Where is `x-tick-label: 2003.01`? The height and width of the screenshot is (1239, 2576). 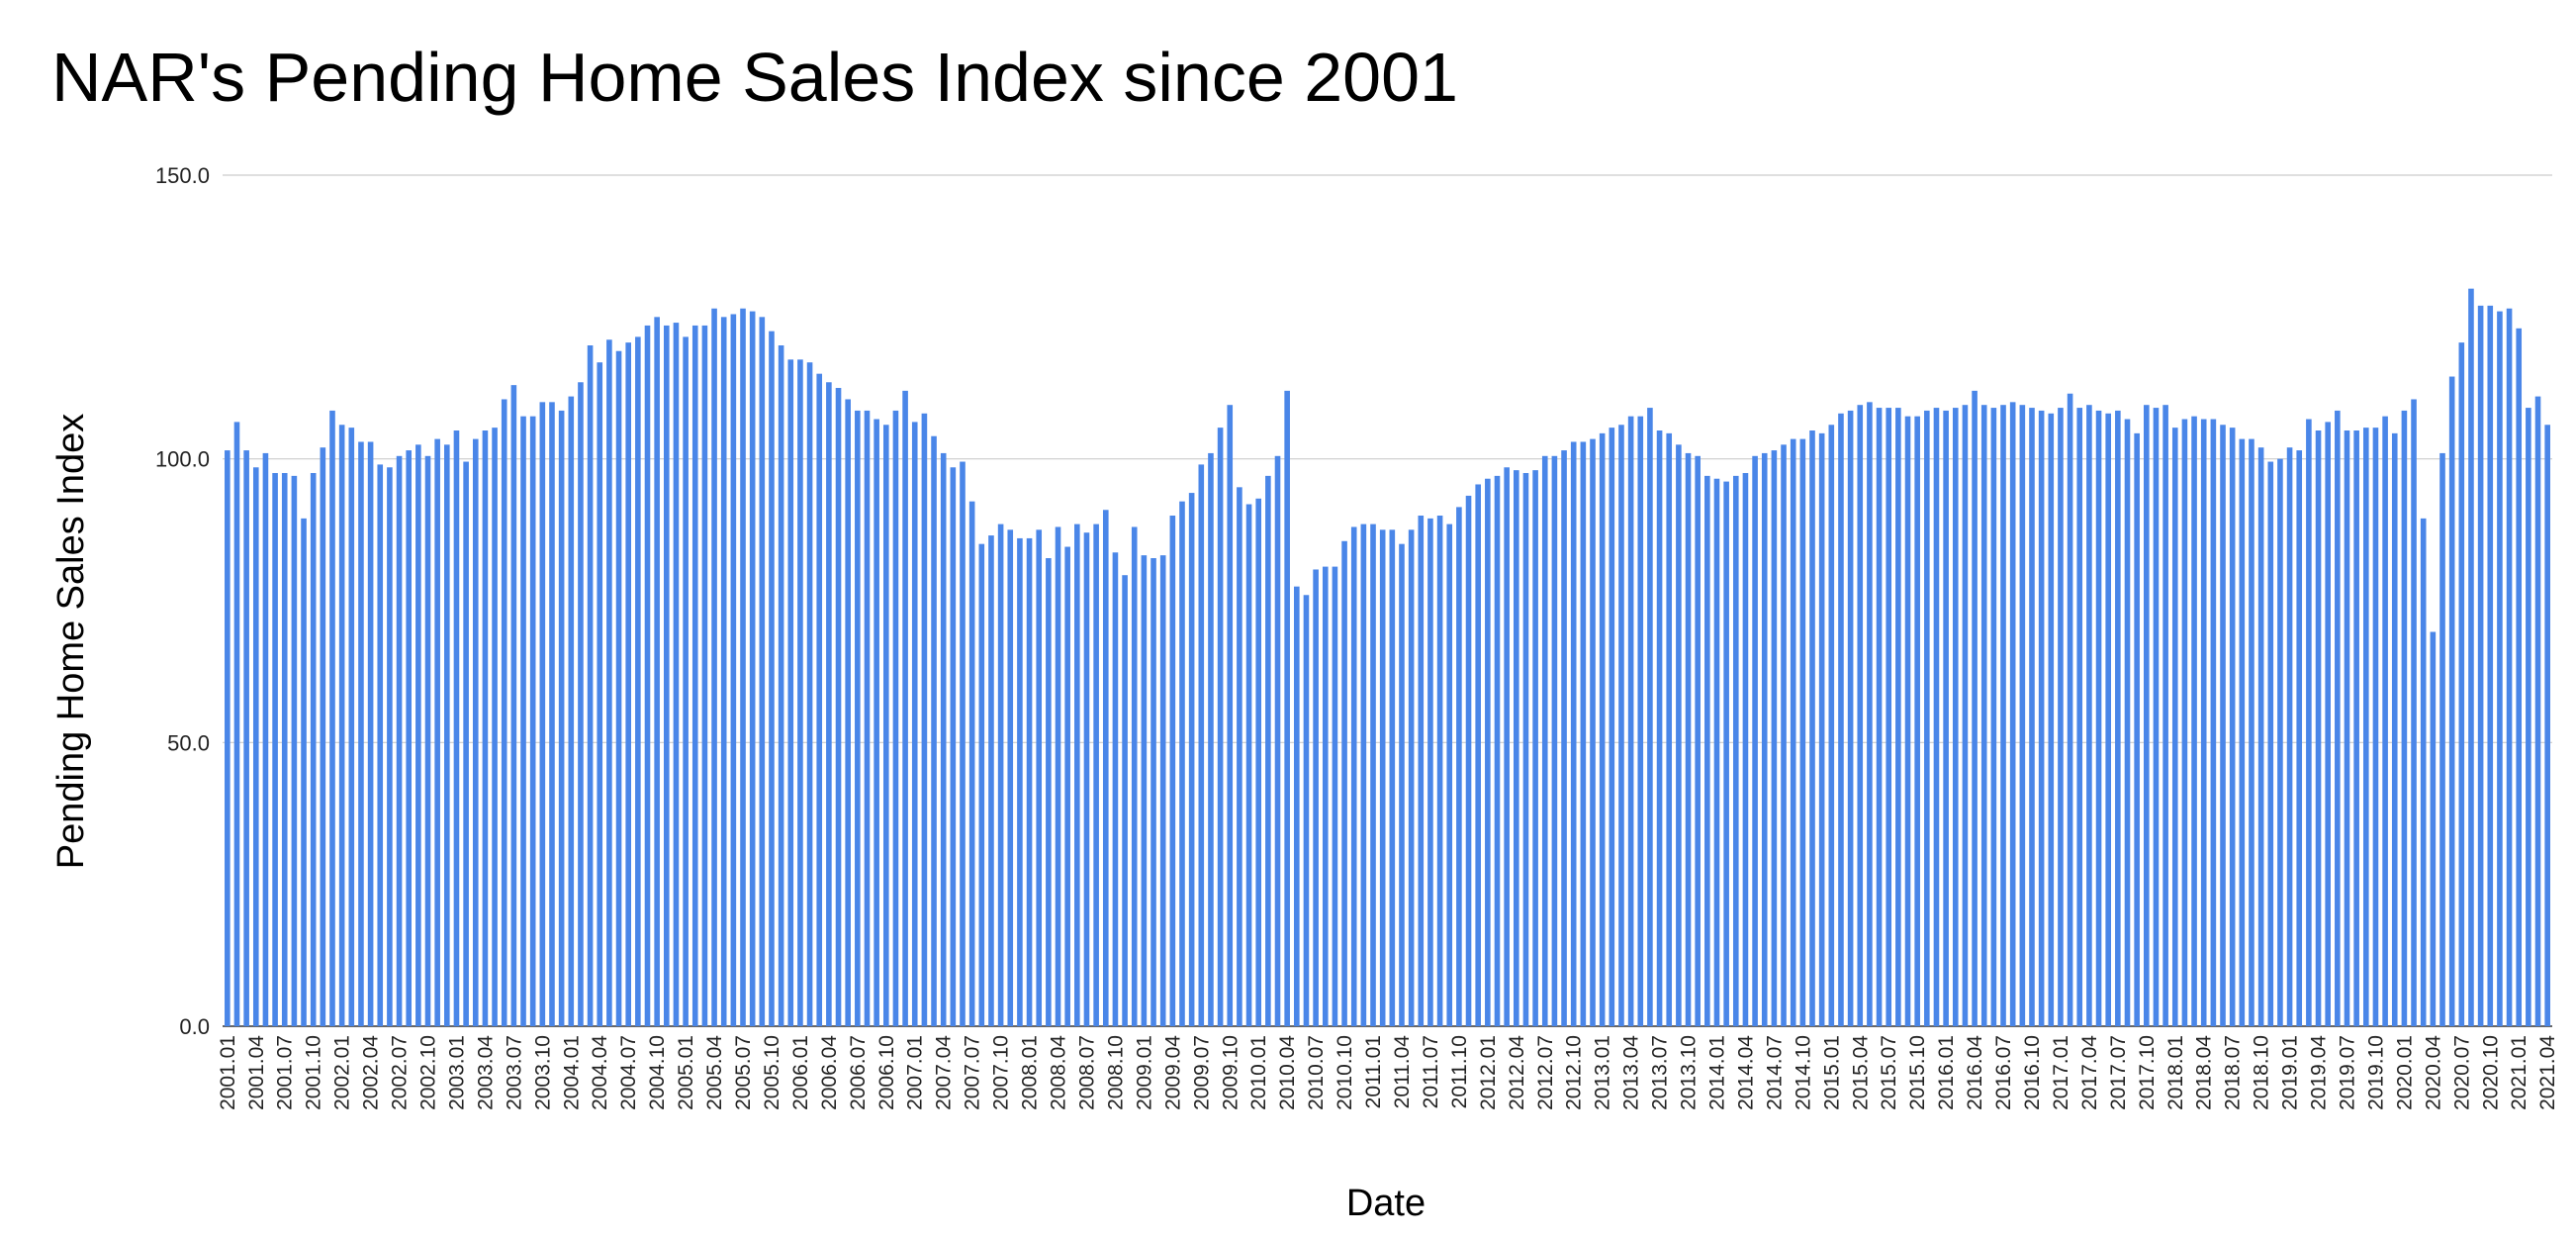 x-tick-label: 2003.01 is located at coordinates (456, 1072).